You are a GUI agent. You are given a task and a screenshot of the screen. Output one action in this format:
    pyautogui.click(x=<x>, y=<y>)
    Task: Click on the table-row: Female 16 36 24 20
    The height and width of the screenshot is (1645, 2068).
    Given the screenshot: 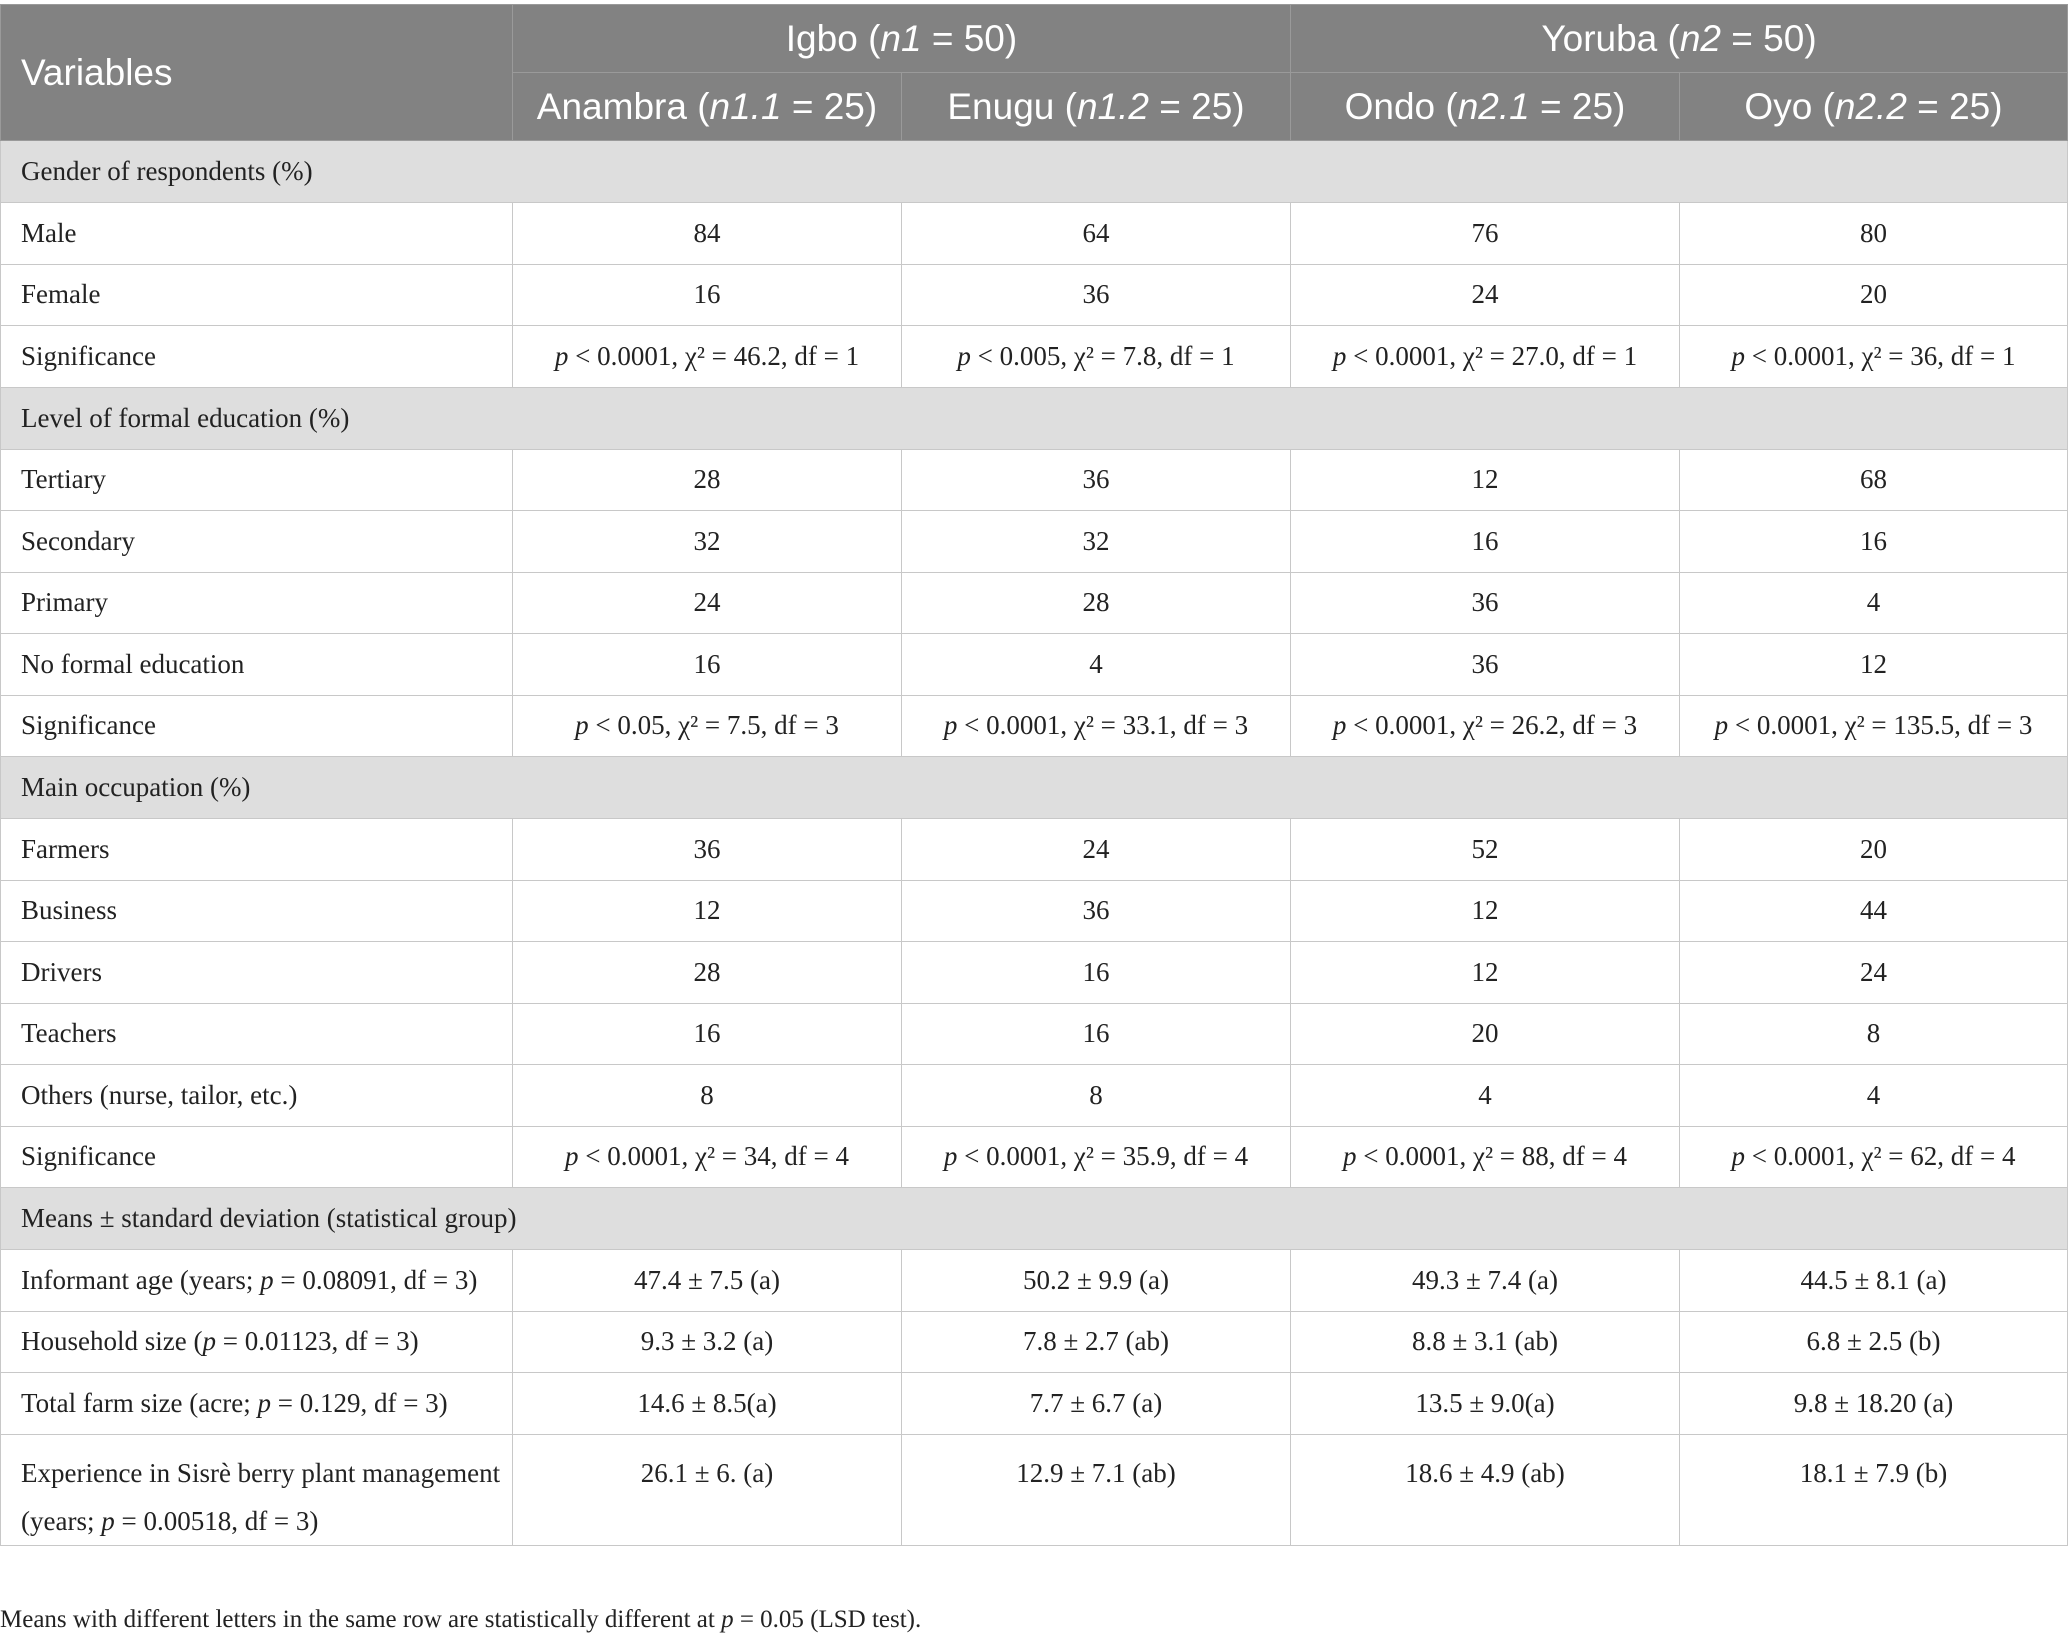 What is the action you would take?
    pyautogui.click(x=1034, y=294)
    